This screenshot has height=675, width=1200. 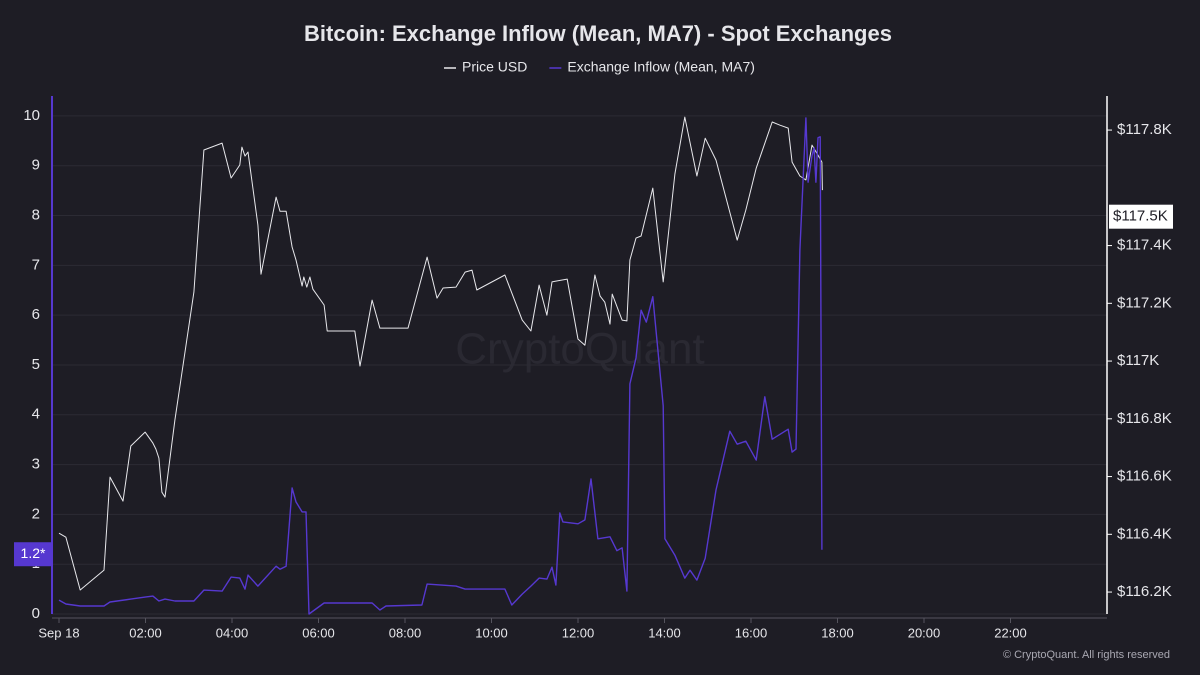 What do you see at coordinates (1010, 632) in the screenshot?
I see `x-tick-label: 22:00` at bounding box center [1010, 632].